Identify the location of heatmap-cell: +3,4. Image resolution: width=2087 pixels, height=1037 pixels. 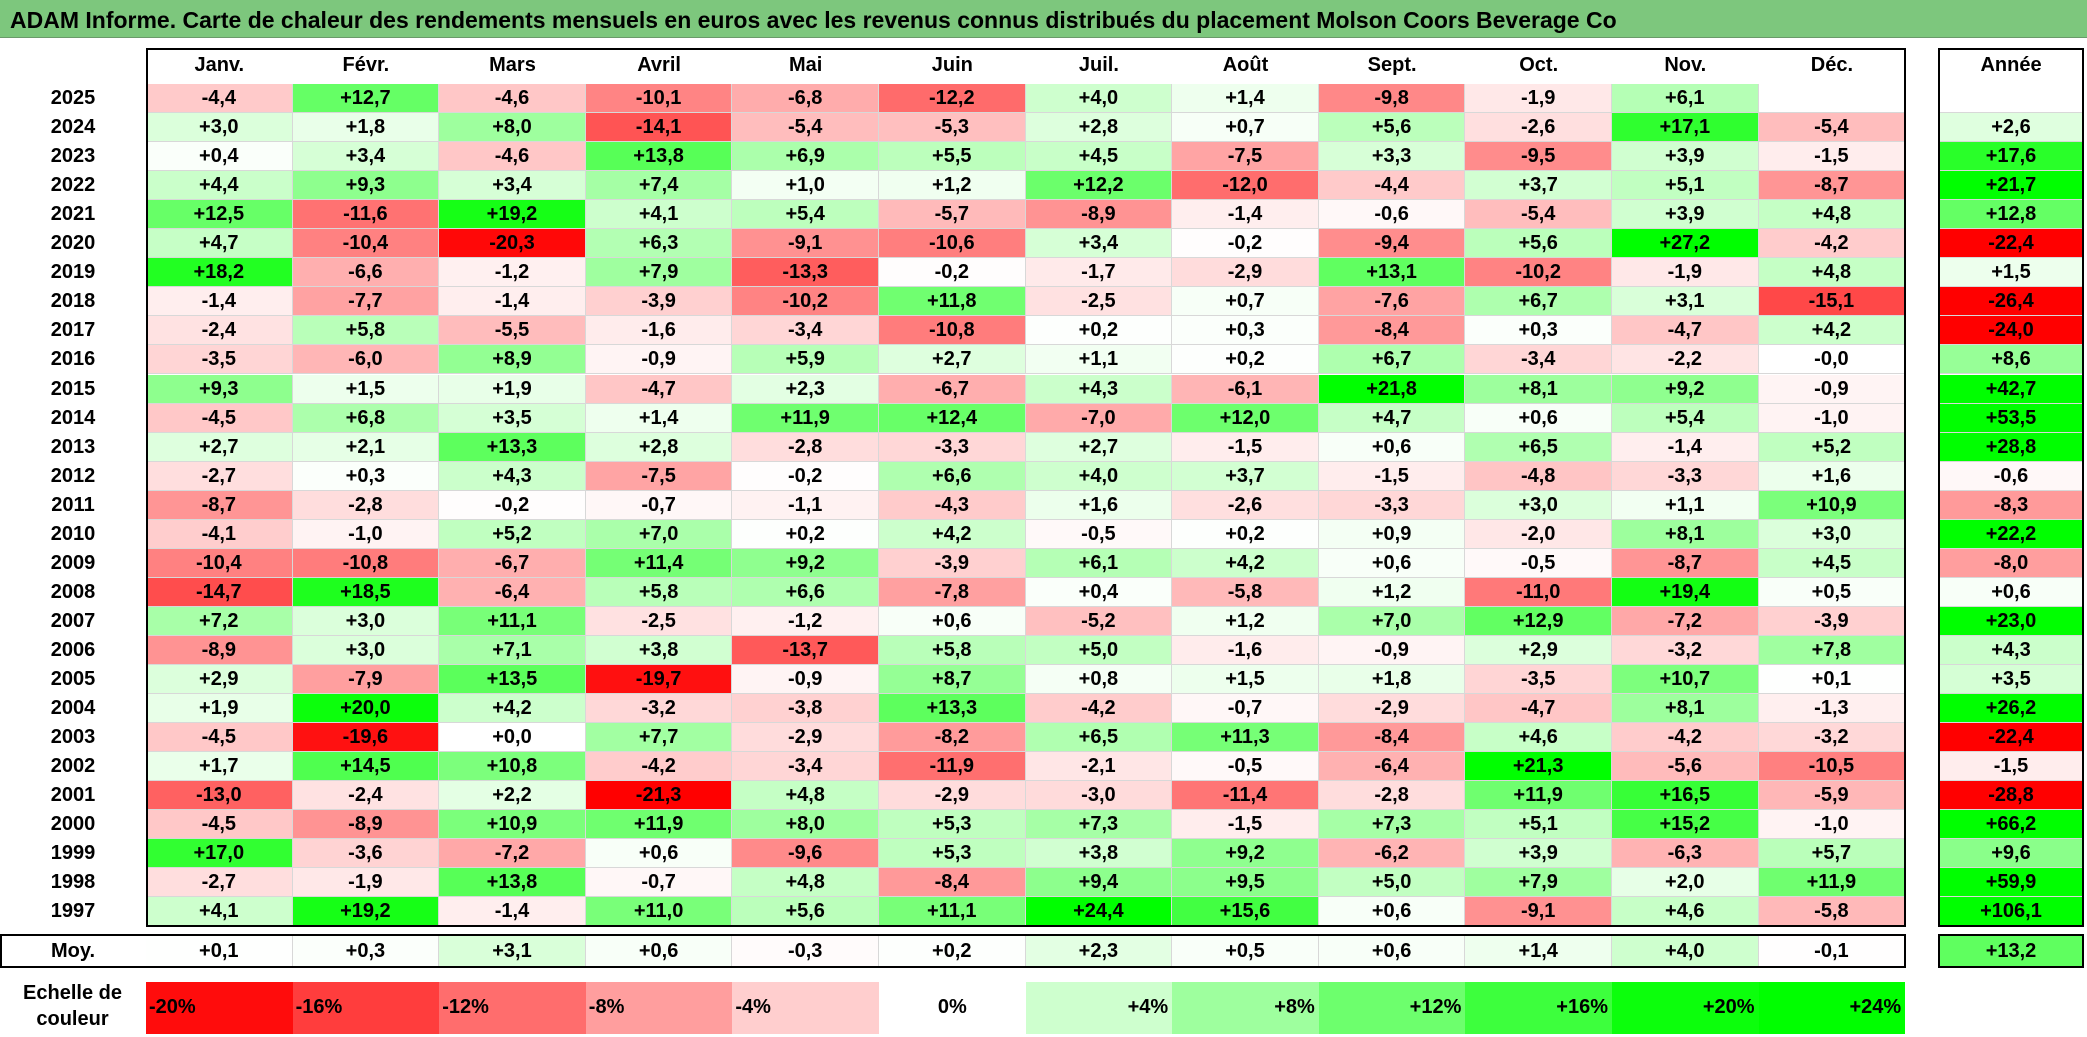
(1099, 244).